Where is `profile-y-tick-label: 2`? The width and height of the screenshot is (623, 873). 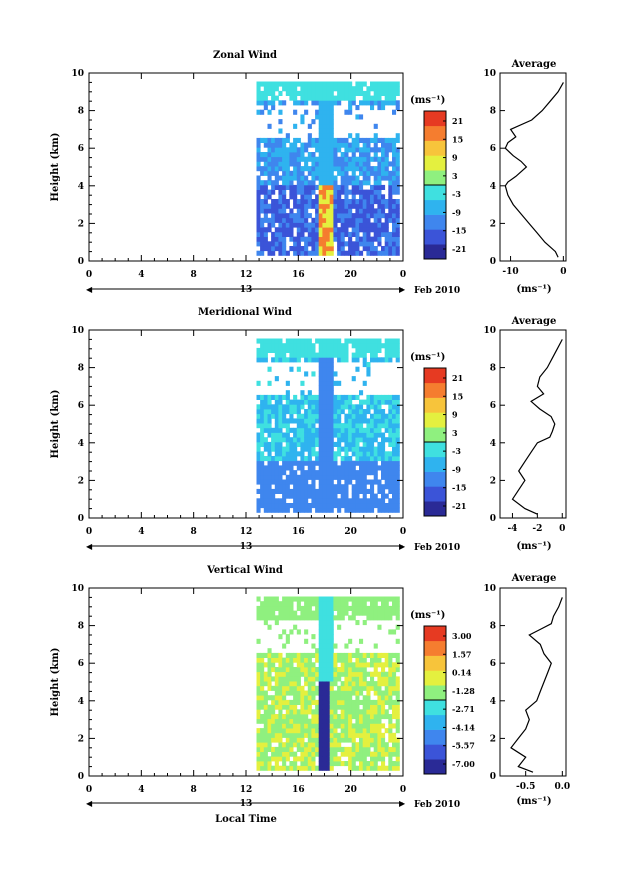 profile-y-tick-label: 2 is located at coordinates (493, 739).